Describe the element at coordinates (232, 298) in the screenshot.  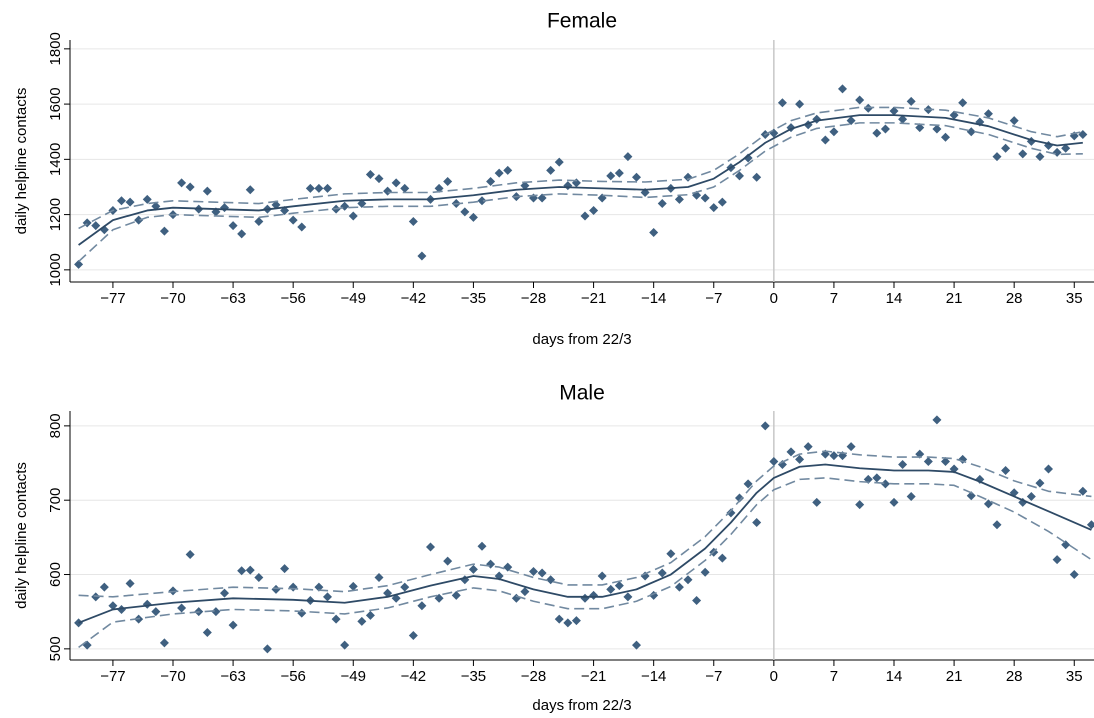
I see `x-tick-label: −63` at that location.